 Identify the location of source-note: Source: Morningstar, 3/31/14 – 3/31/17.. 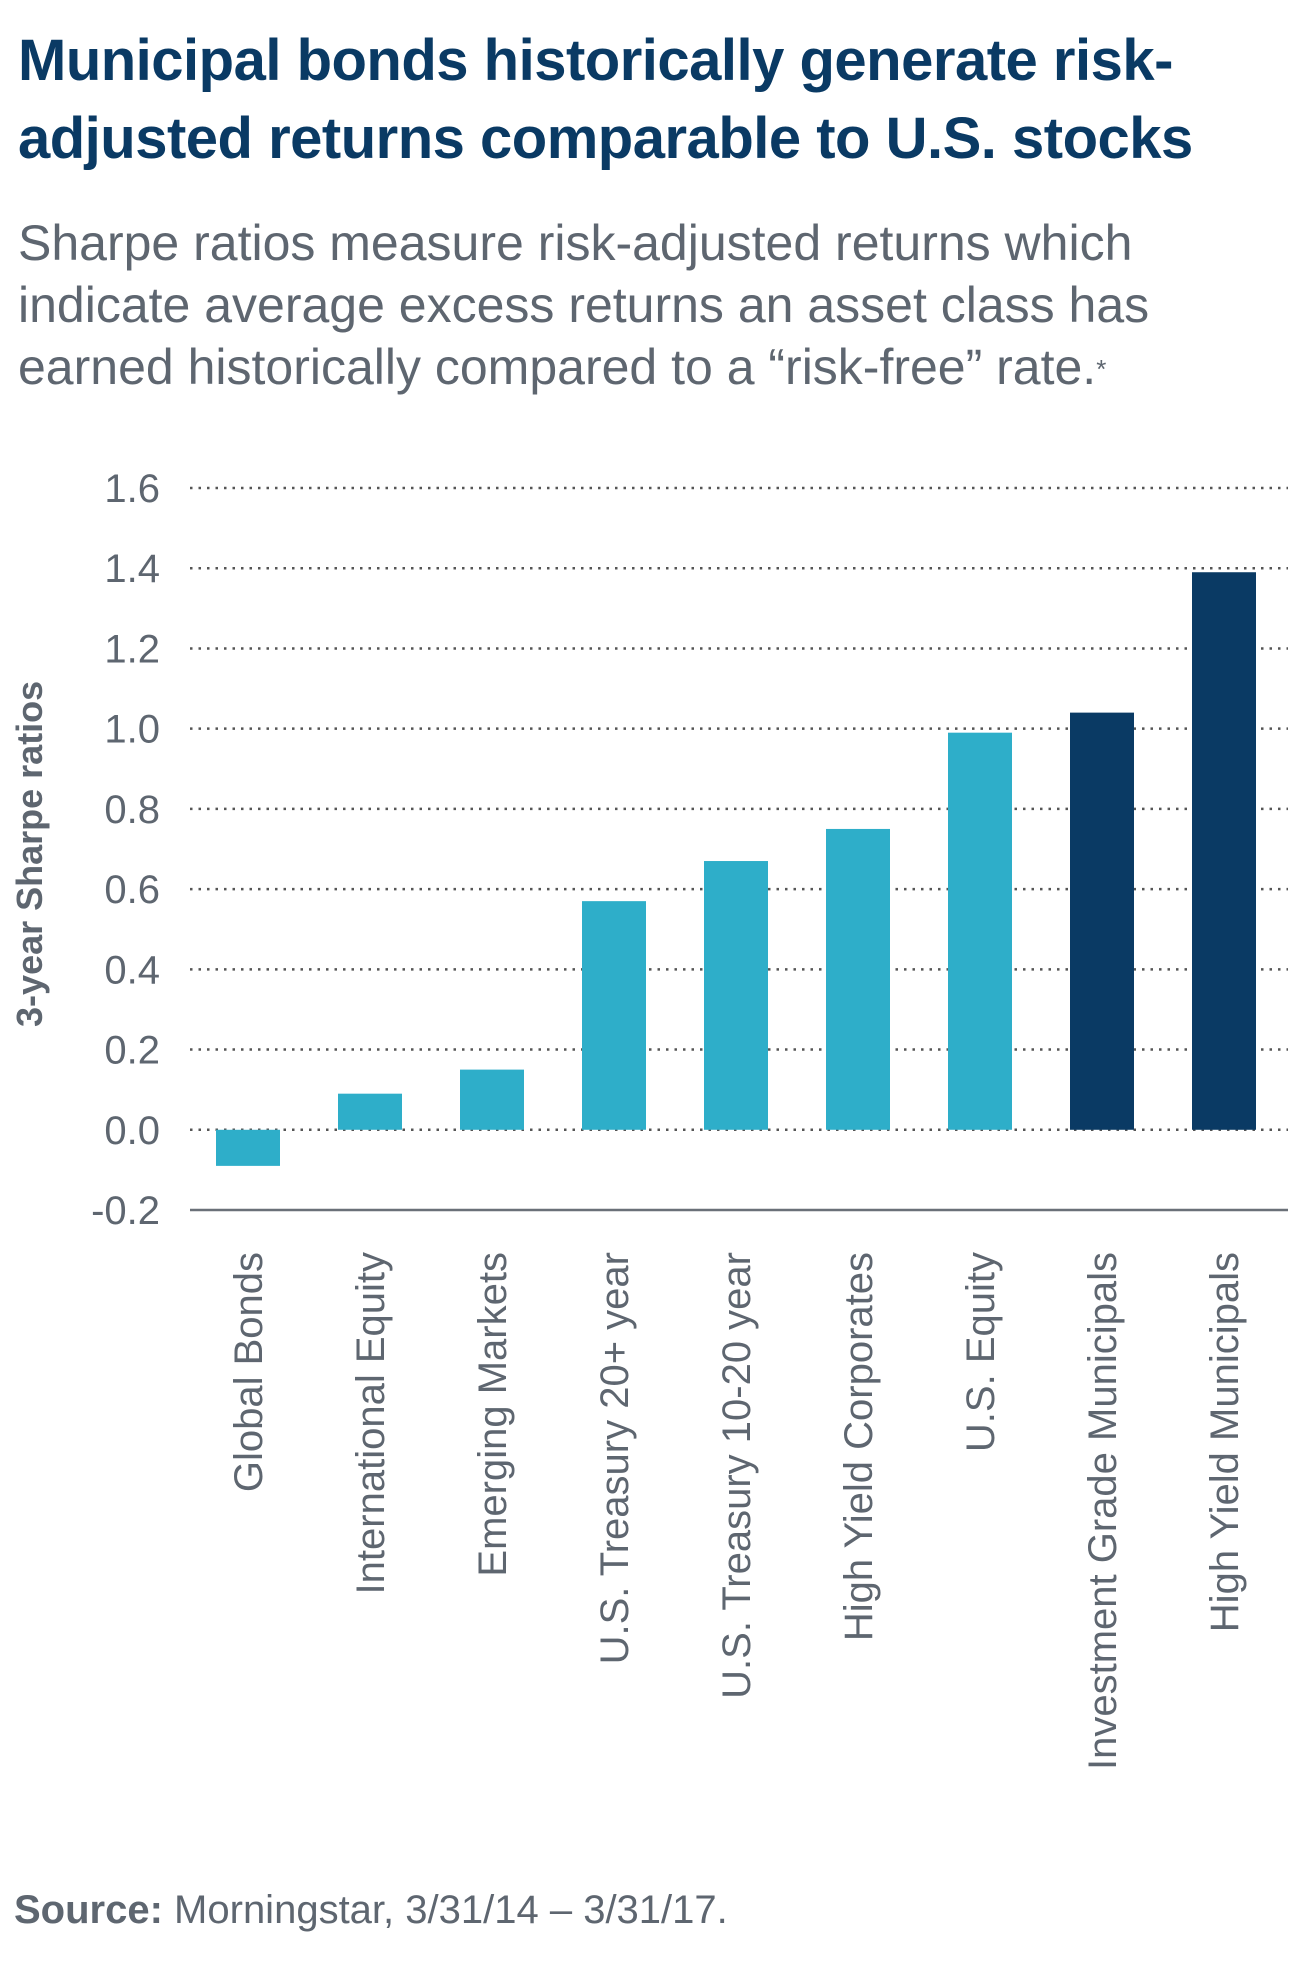
(371, 1910).